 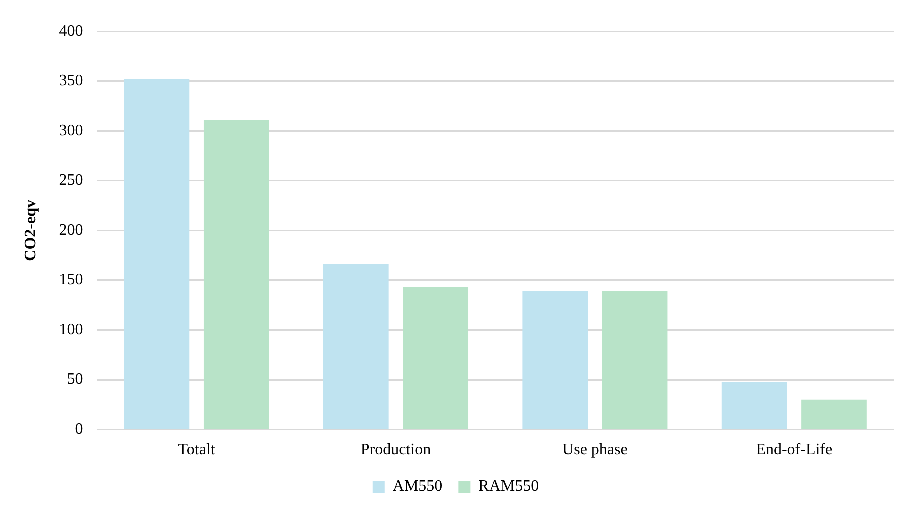 What do you see at coordinates (79, 429) in the screenshot?
I see `y-tick-label: 0` at bounding box center [79, 429].